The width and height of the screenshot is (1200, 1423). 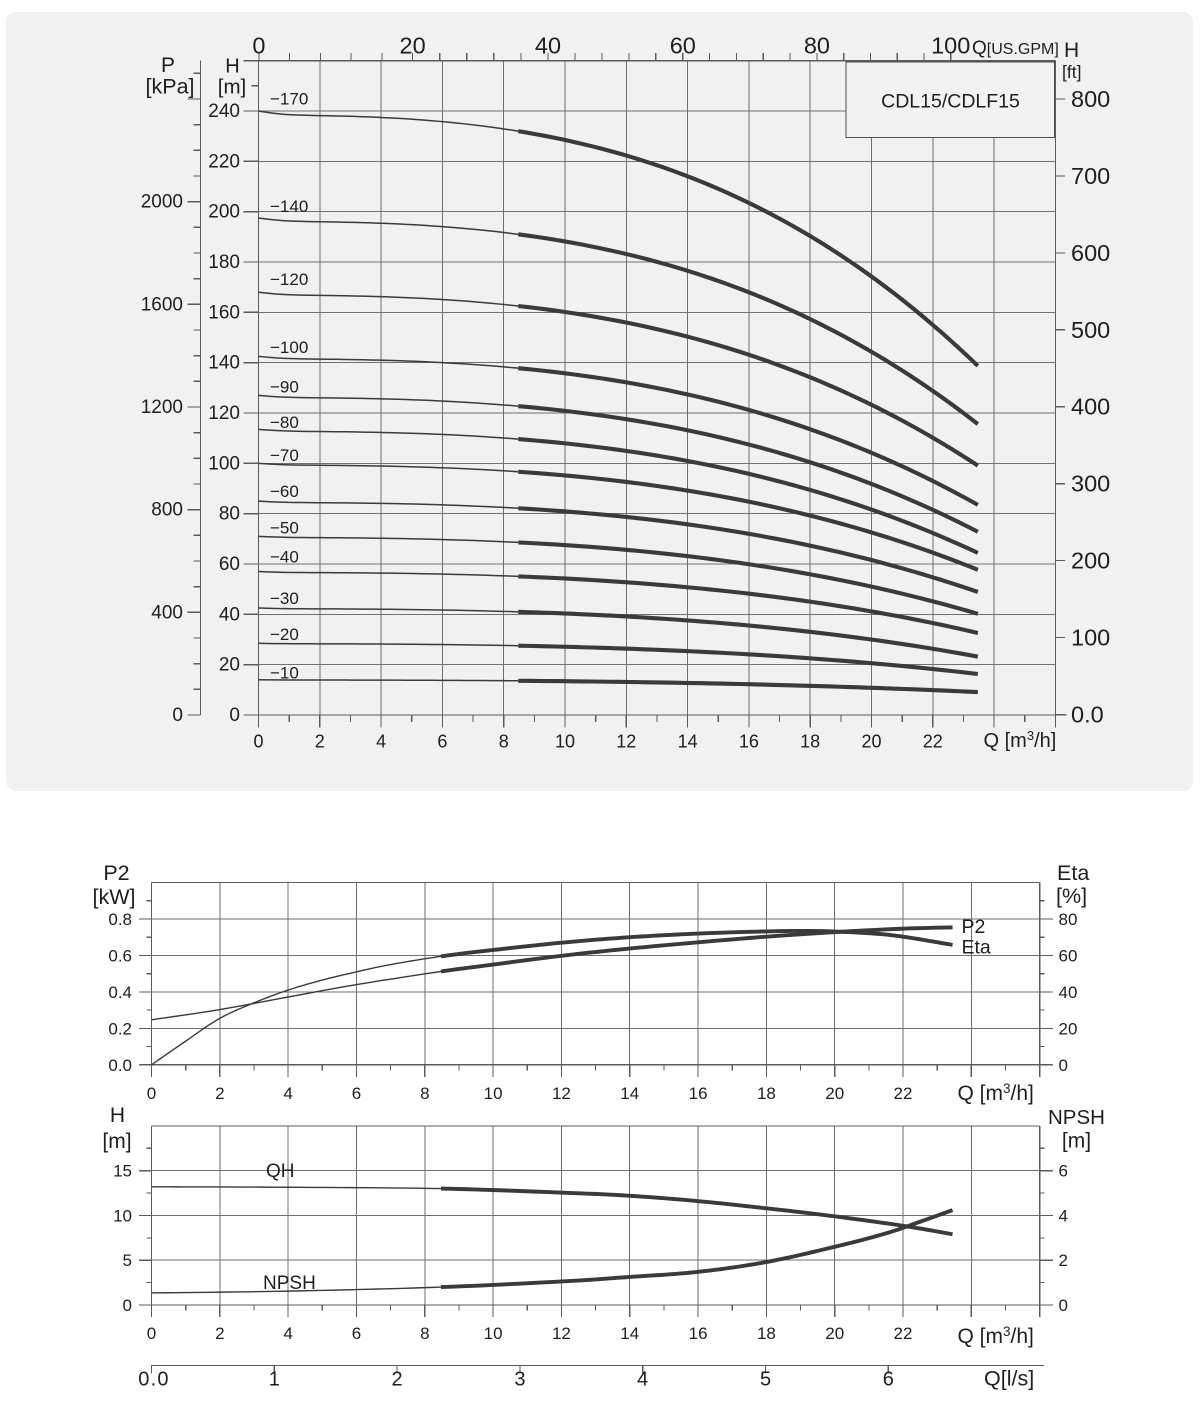 What do you see at coordinates (224, 312) in the screenshot?
I see `svg-text: 160` at bounding box center [224, 312].